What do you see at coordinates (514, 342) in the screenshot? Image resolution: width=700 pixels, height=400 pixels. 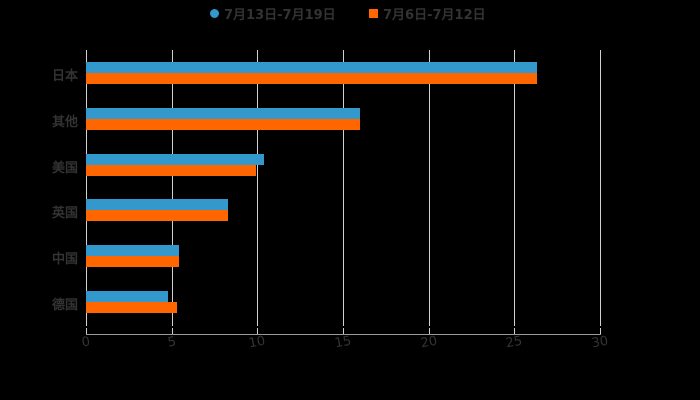 I see `x-tick-label: 25` at bounding box center [514, 342].